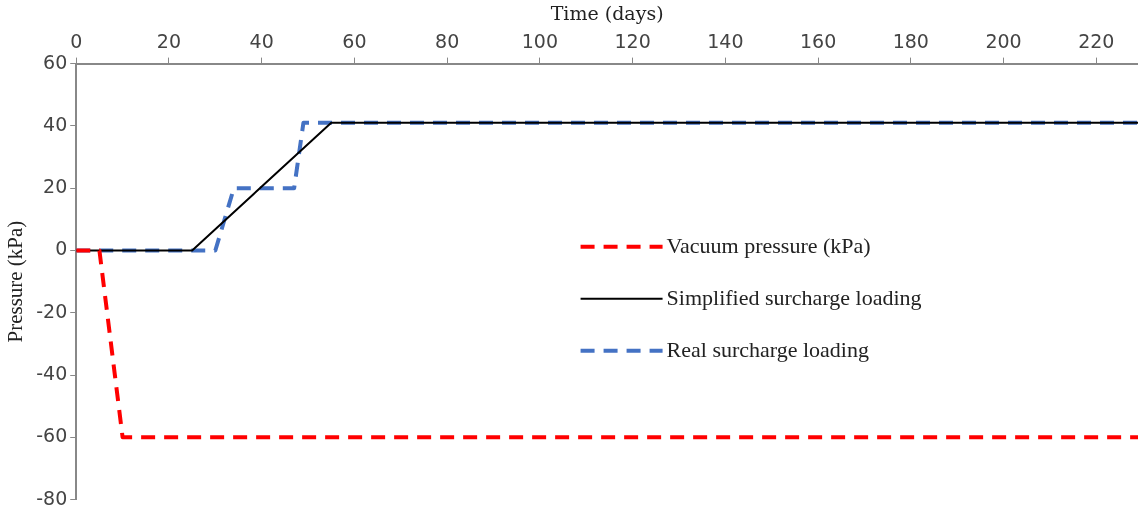 This screenshot has width=1138, height=514. I want to click on x-tick-label: 200, so click(1003, 41).